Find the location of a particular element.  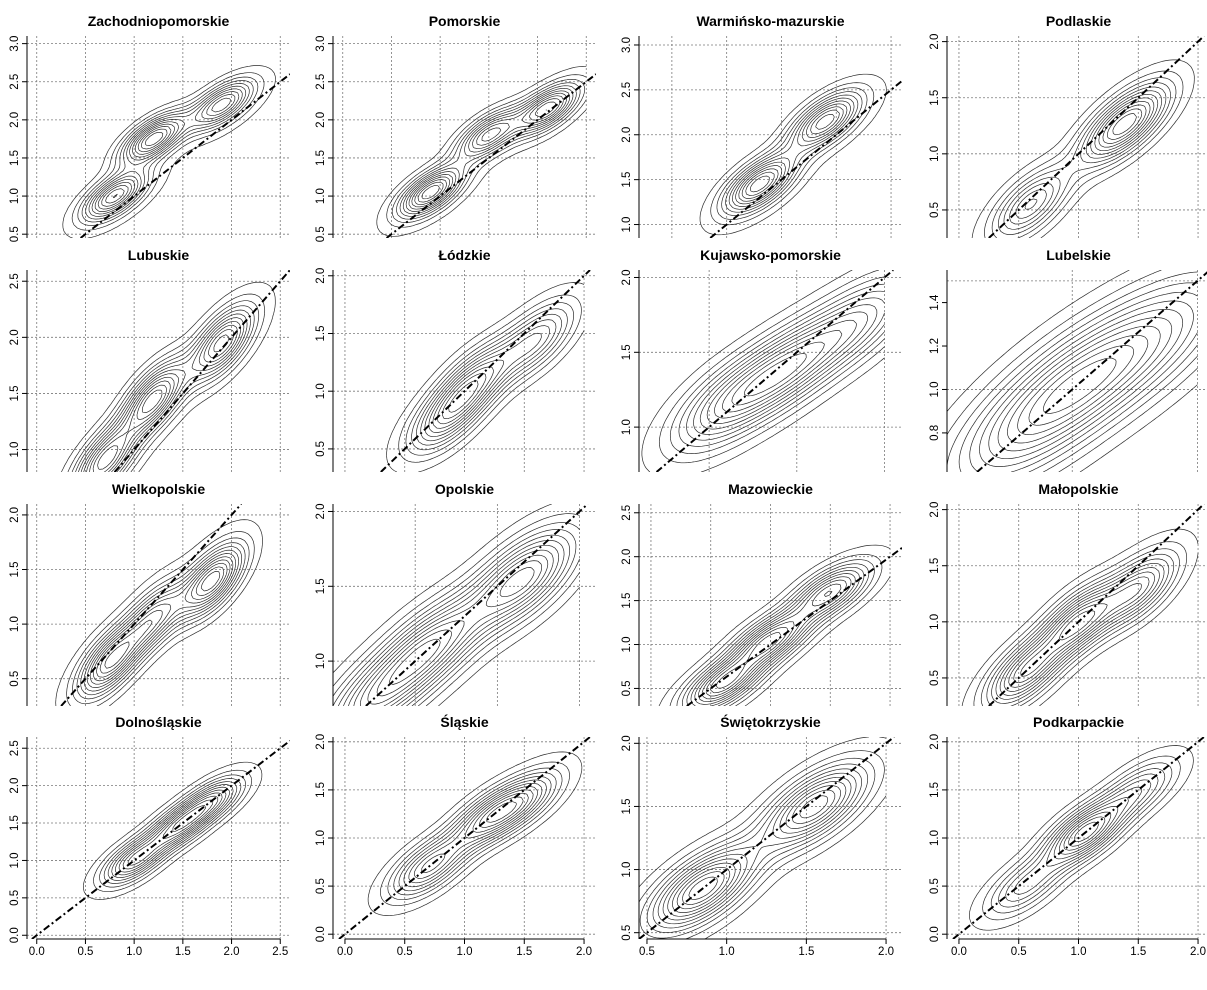

panel-title: Podkarpackie is located at coordinates (1078, 722).